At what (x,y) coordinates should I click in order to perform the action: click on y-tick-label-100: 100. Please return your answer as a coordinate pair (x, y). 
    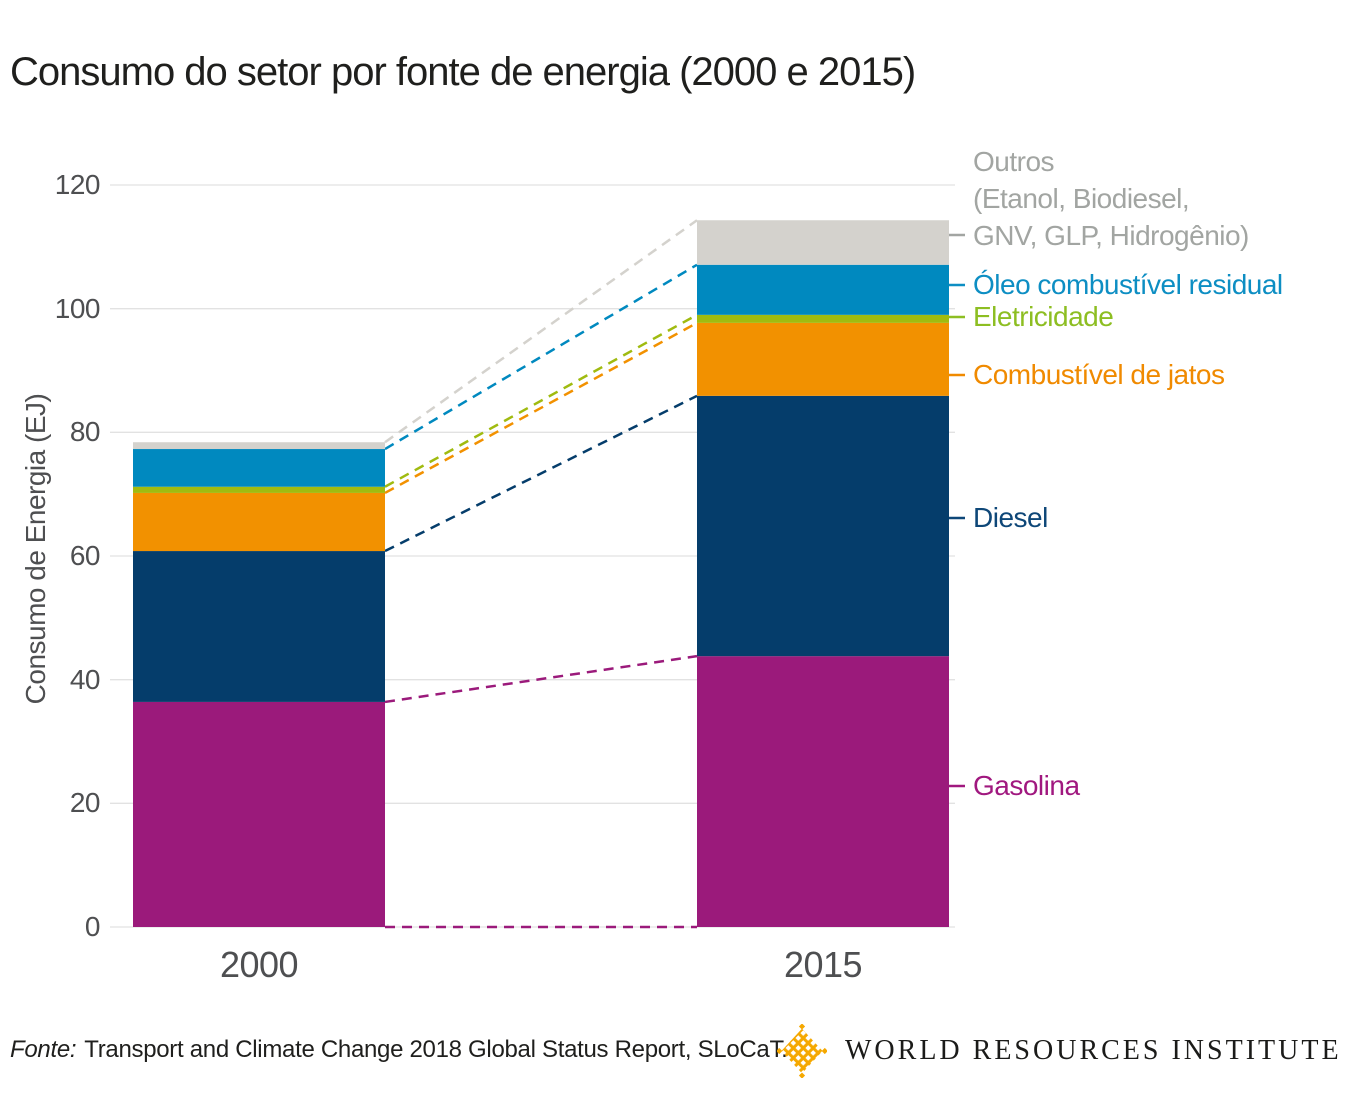
    Looking at the image, I should click on (77, 308).